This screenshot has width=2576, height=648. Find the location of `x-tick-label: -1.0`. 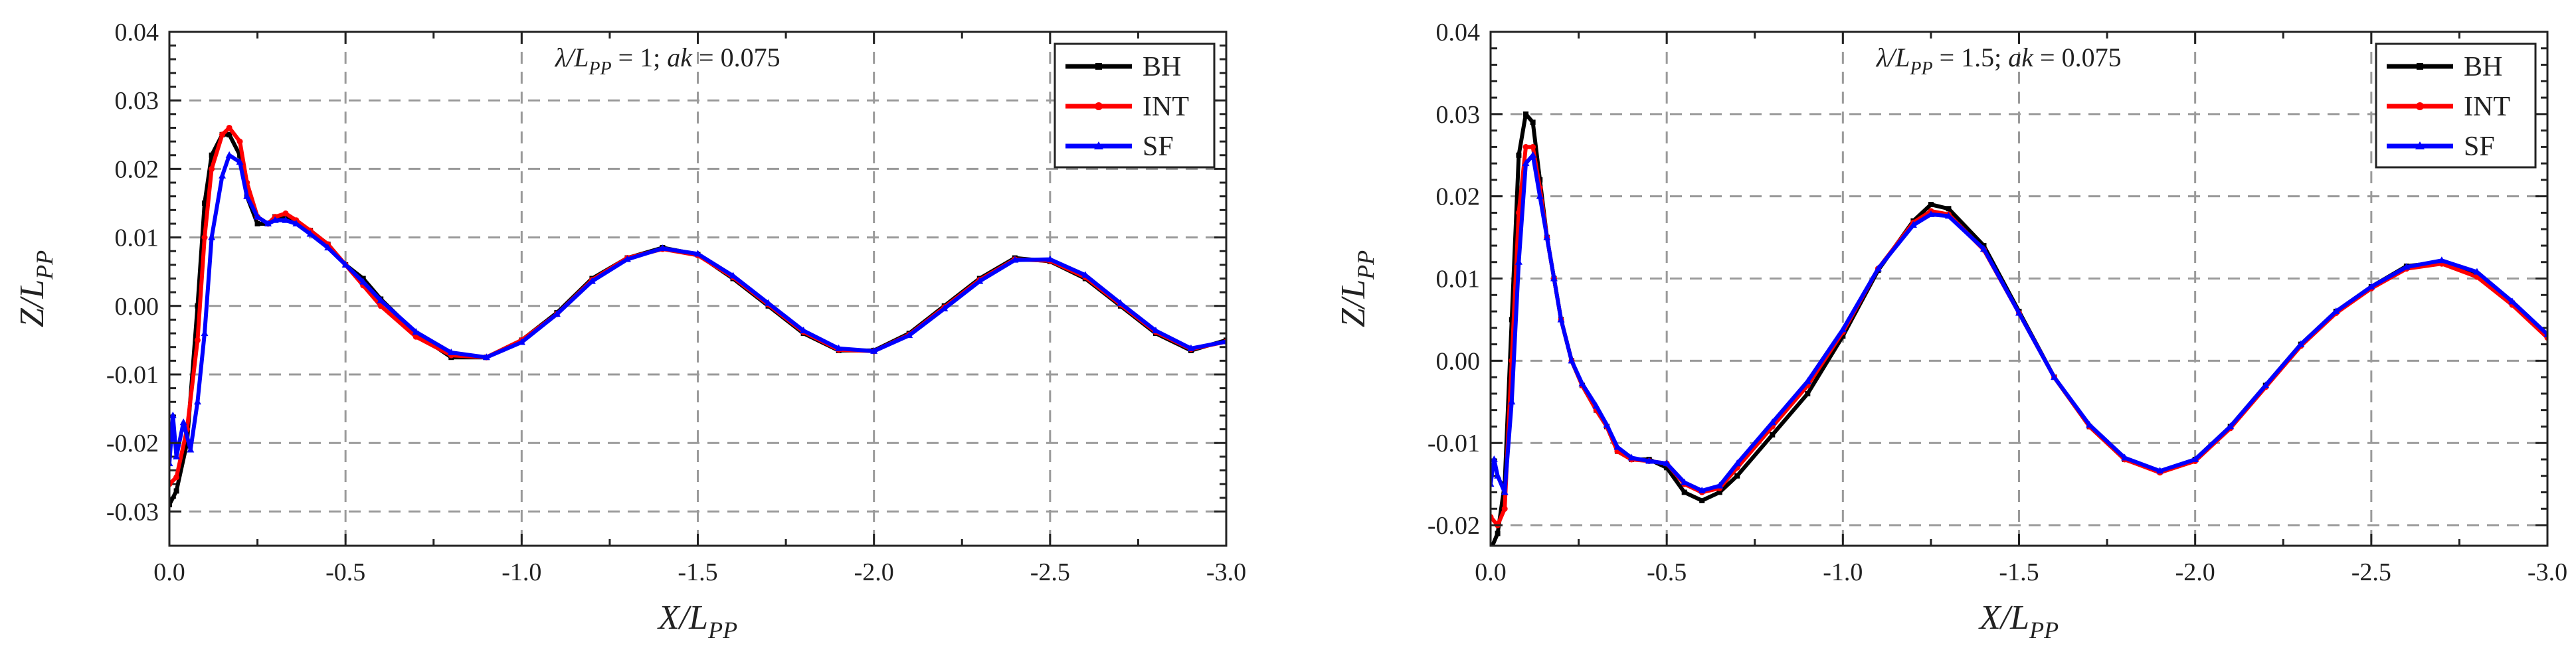

x-tick-label: -1.0 is located at coordinates (521, 572).